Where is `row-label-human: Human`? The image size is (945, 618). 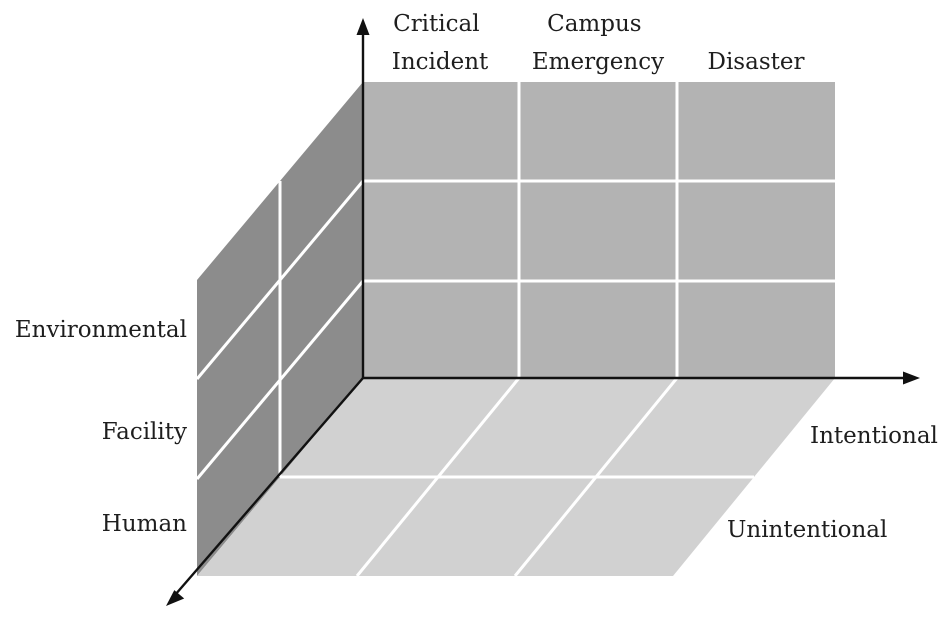
row-label-human: Human is located at coordinates (144, 524).